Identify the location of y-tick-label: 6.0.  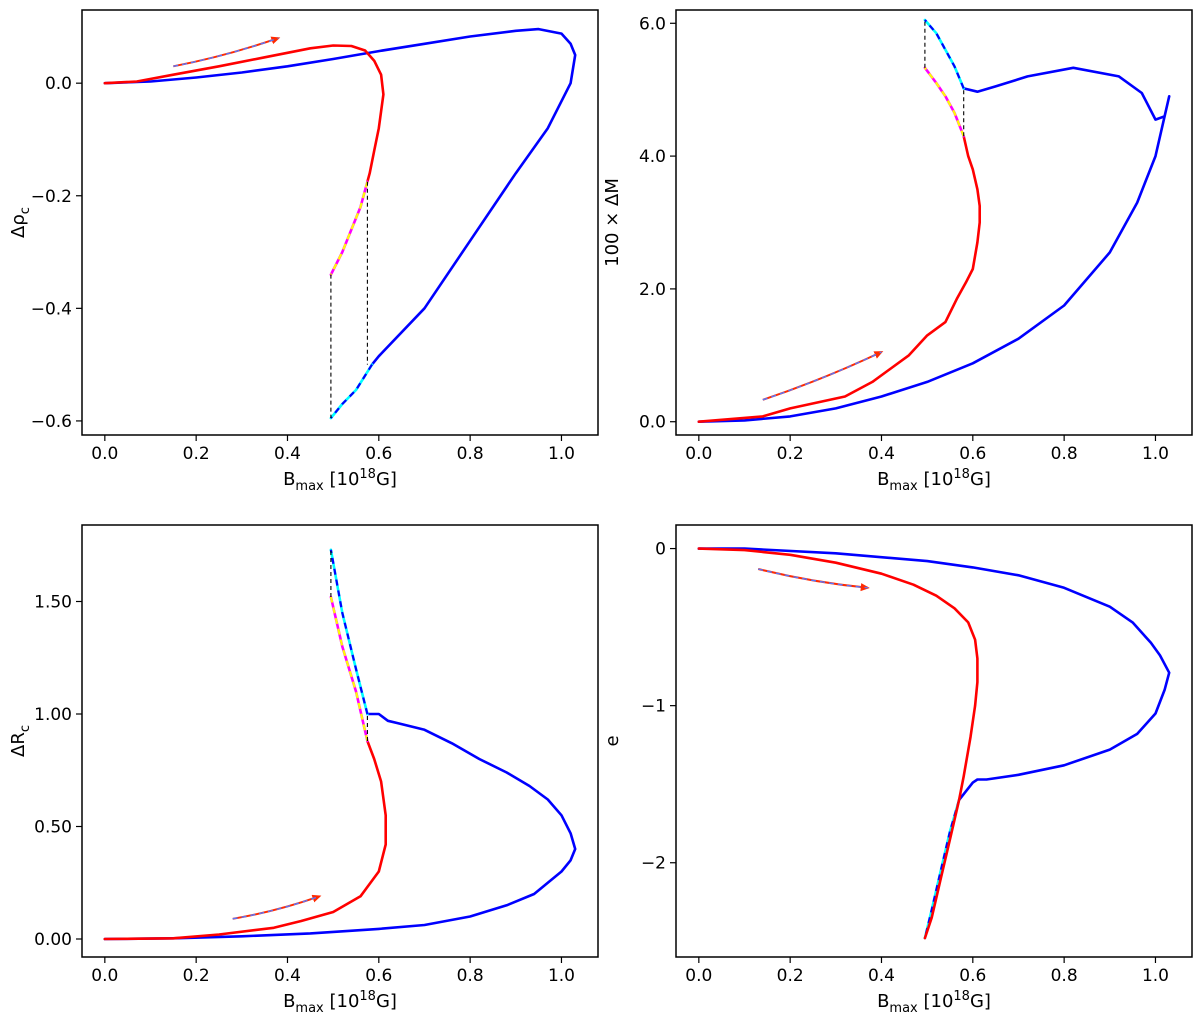
(652, 24).